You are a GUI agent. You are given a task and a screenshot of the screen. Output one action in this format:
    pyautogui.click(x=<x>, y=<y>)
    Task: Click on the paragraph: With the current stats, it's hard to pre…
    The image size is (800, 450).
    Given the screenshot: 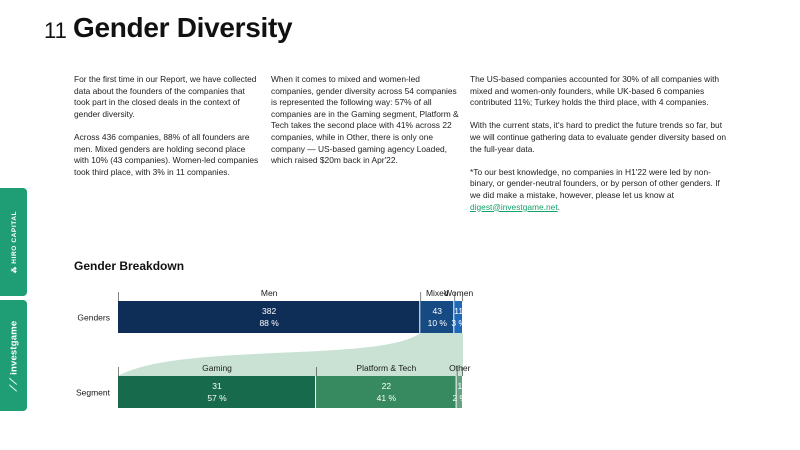 What is the action you would take?
    pyautogui.click(x=598, y=137)
    